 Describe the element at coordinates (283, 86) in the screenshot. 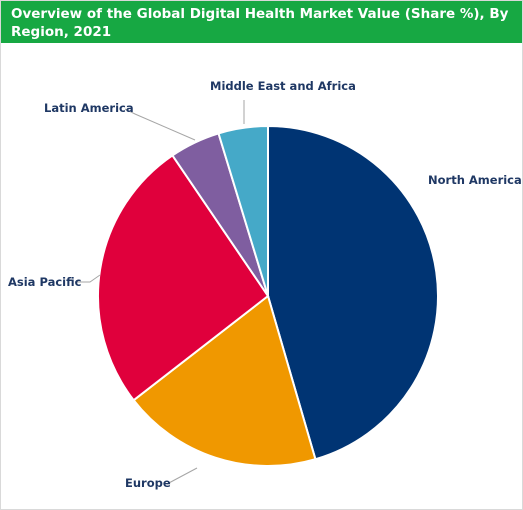

I see `slice-label-middle-east-and-africa: Middle East and Africa` at that location.